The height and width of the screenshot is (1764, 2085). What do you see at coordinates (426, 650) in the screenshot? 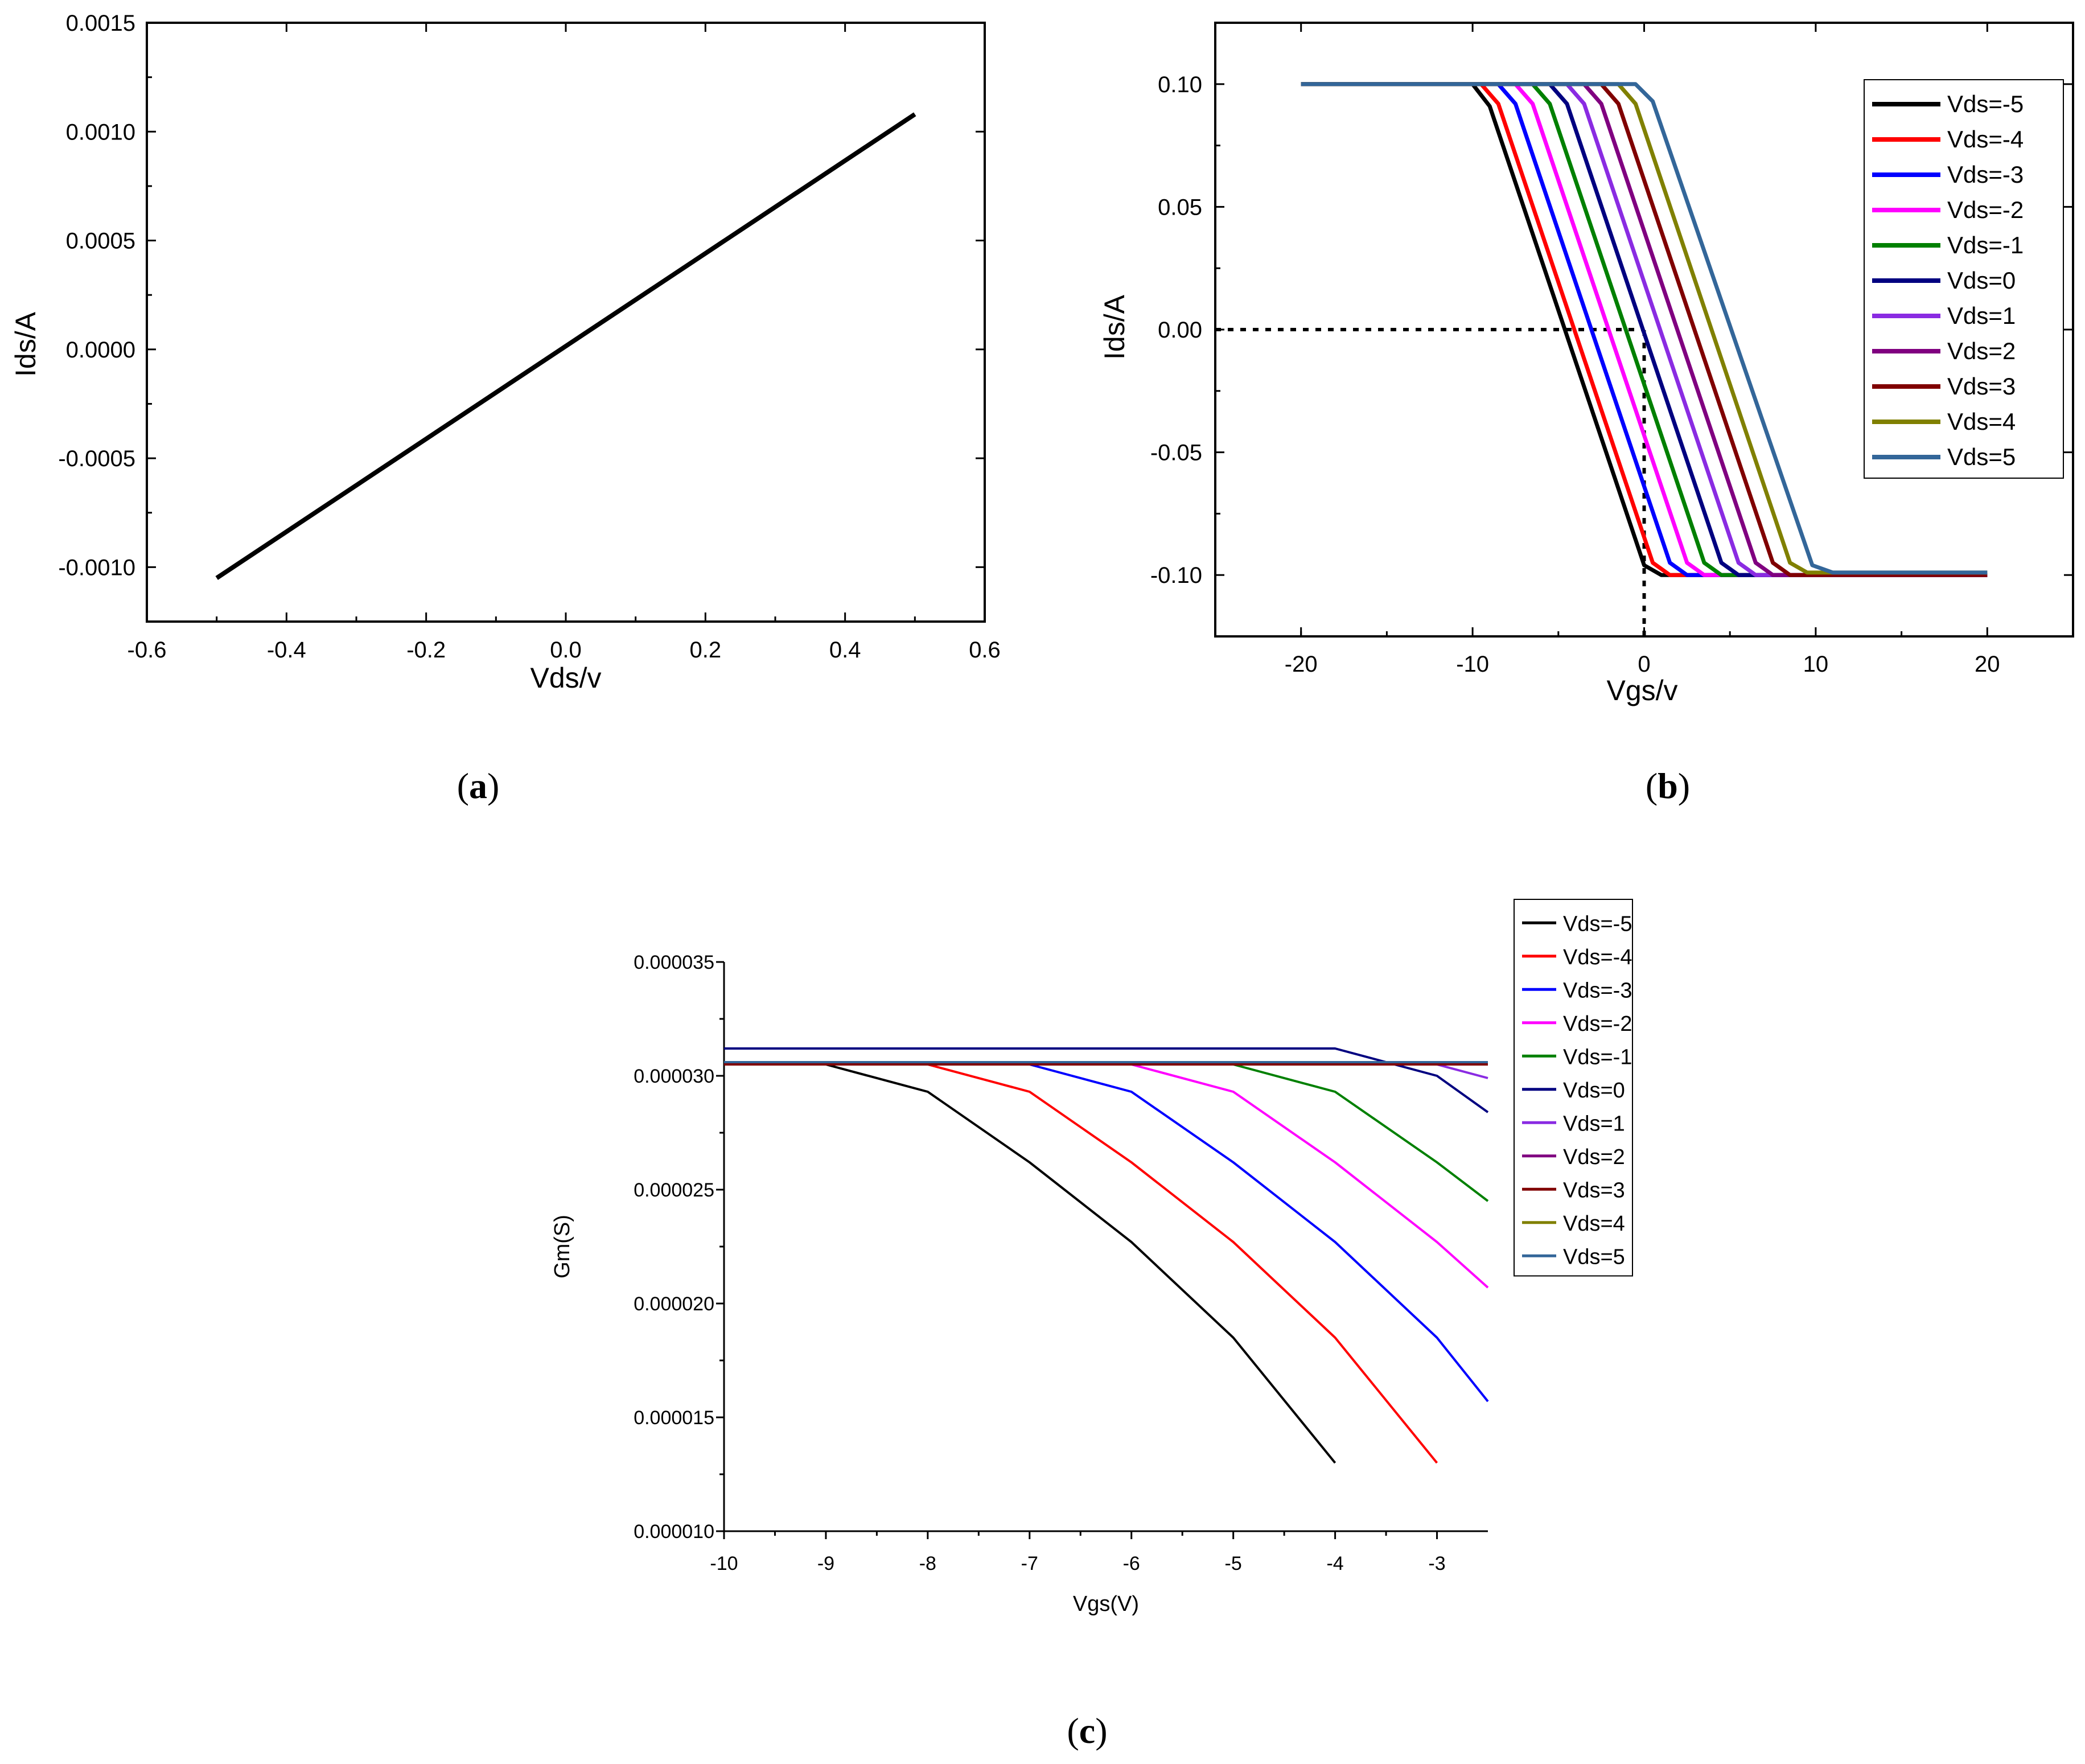
I see `x-tick-label: -0.2` at bounding box center [426, 650].